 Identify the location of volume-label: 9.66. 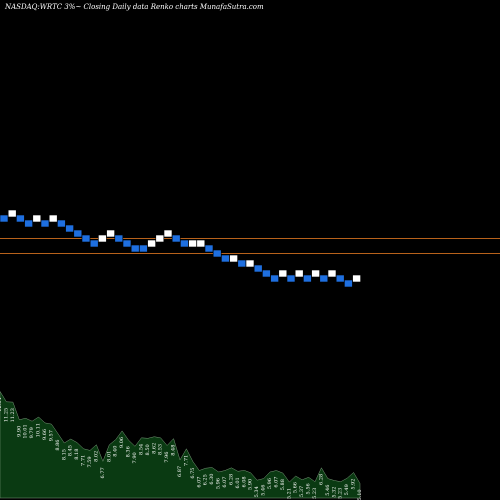
(45, 434).